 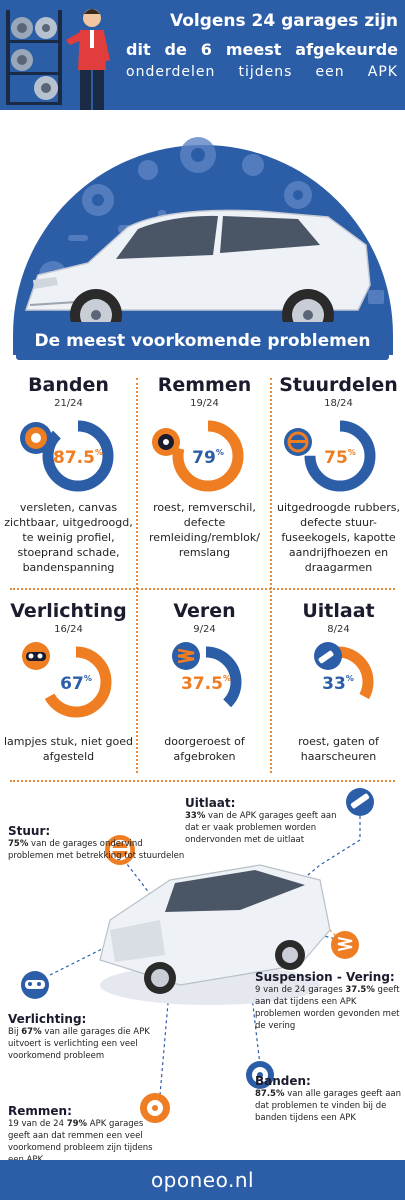 I want to click on donut-veren: 37.5%, so click(x=206, y=680).